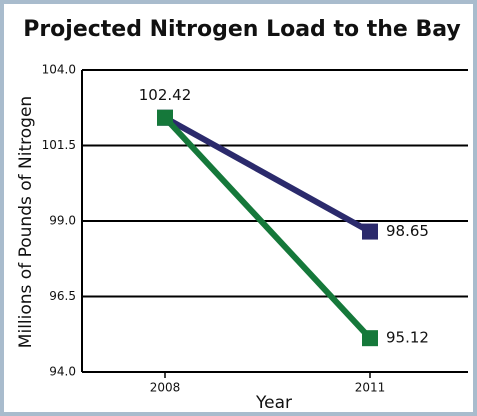  Describe the element at coordinates (62, 221) in the screenshot. I see `y-tick-label: 99.0` at that location.